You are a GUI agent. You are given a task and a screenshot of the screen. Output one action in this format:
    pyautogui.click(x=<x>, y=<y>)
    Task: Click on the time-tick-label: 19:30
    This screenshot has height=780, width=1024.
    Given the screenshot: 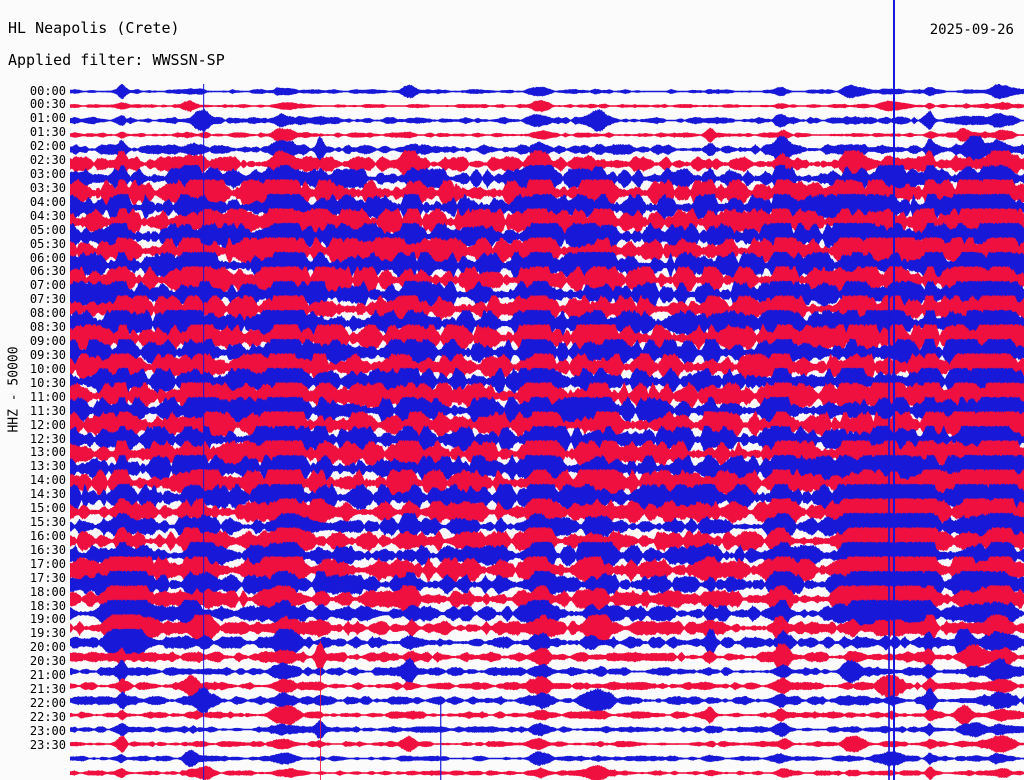 What is the action you would take?
    pyautogui.click(x=47, y=633)
    